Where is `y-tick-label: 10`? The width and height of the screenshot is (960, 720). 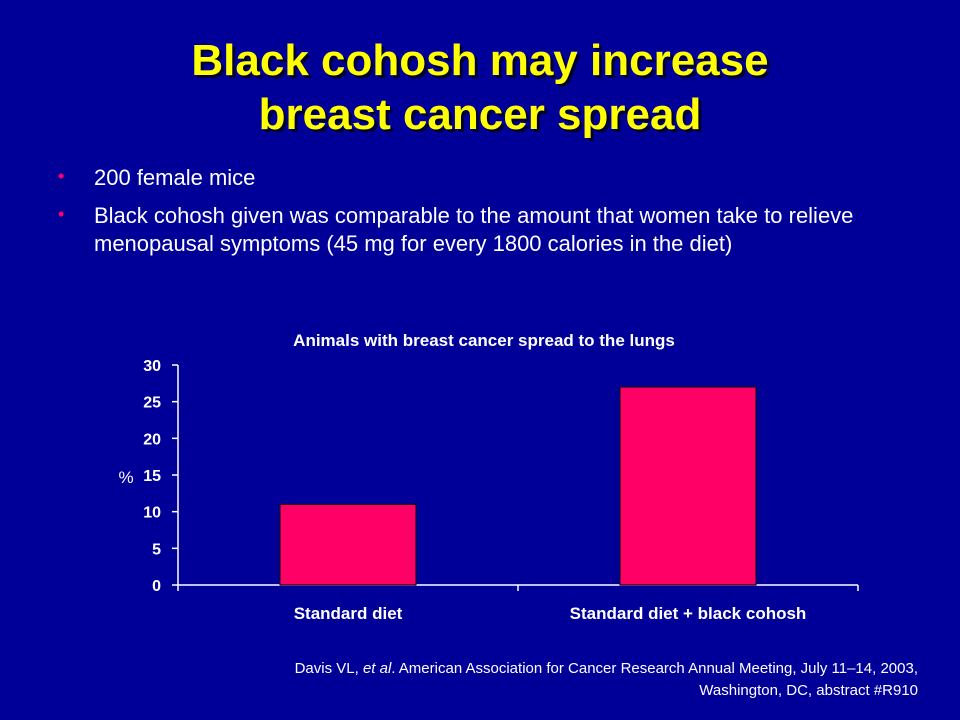
y-tick-label: 10 is located at coordinates (152, 513).